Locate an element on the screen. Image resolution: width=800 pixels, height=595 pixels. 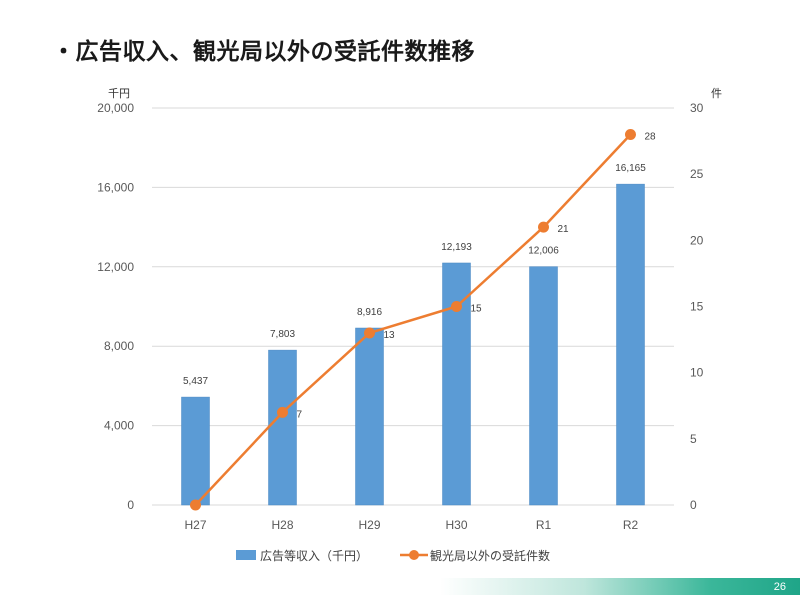
y-left-tick-label: 8,000 is located at coordinates (119, 346).